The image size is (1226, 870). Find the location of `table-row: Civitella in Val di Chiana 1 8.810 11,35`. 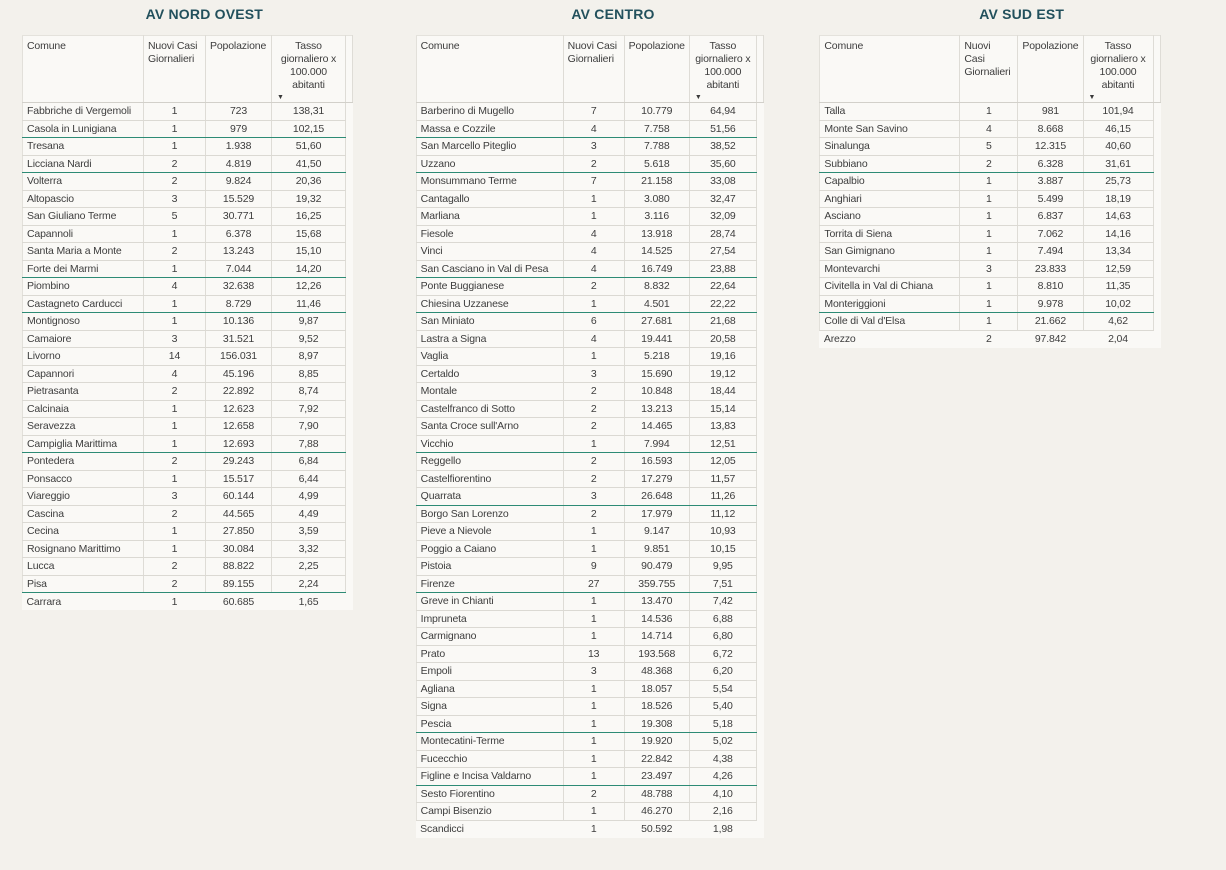

table-row: Civitella in Val di Chiana 1 8.810 11,35 is located at coordinates (989, 286).